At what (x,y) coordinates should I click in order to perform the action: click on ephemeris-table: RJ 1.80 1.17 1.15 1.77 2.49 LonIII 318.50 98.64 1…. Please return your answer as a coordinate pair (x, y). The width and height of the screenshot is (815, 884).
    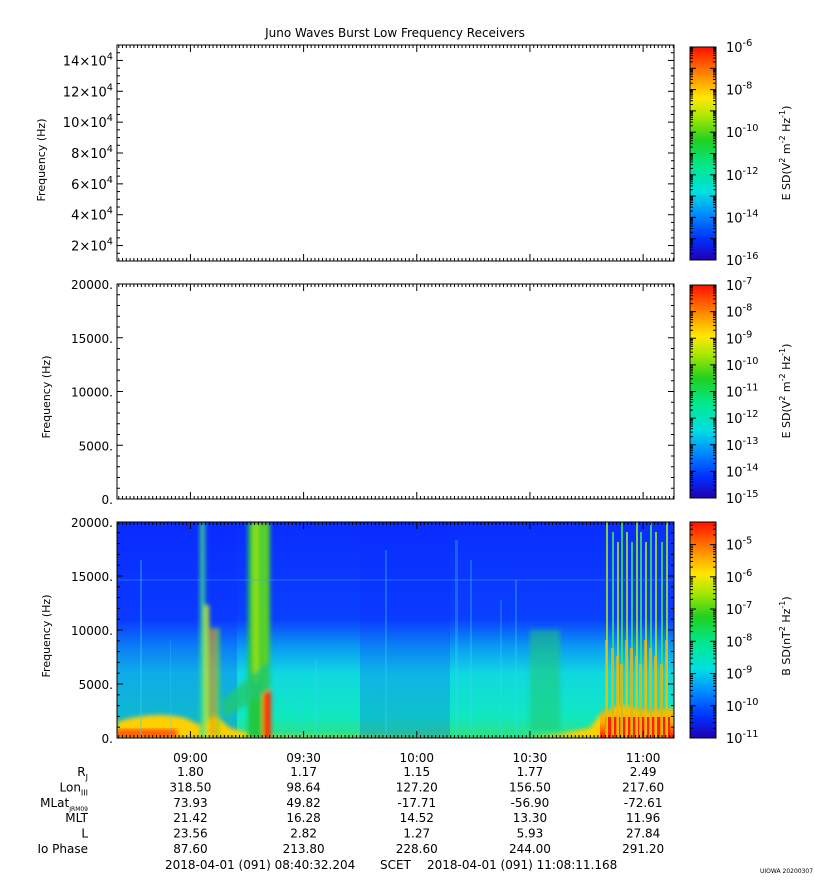
    Looking at the image, I should click on (350, 810).